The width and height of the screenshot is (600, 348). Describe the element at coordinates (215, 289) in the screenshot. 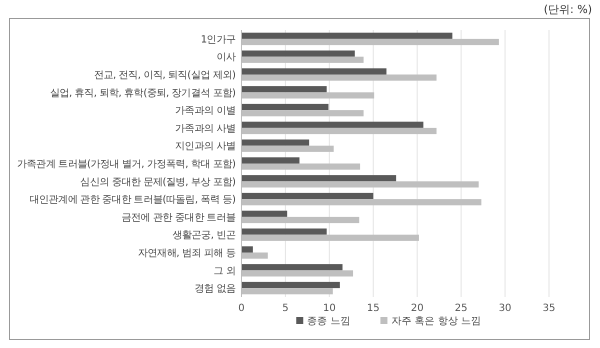

I see `y-tick-label: 경험 없음` at that location.